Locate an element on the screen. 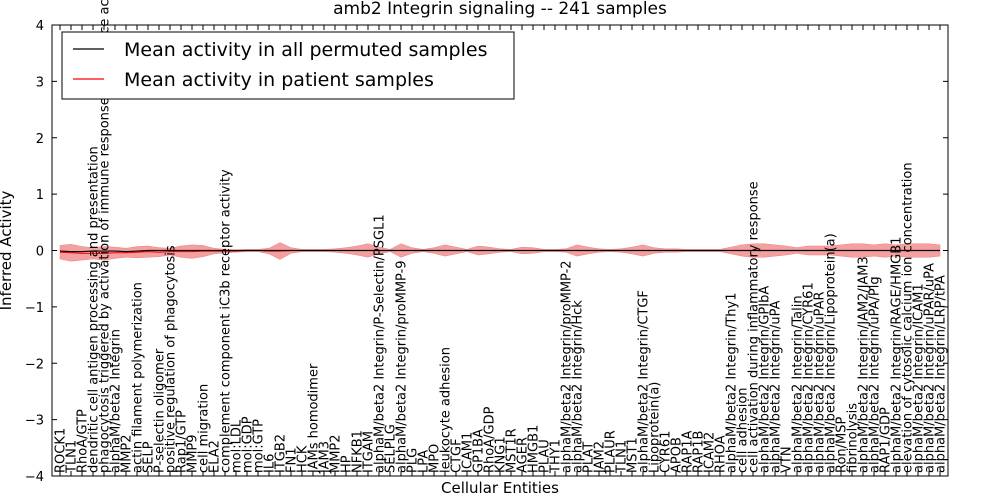  x-category-label: alphaM/beta2 Integrin/P-Selectin/PSGL1 is located at coordinates (380, 343).